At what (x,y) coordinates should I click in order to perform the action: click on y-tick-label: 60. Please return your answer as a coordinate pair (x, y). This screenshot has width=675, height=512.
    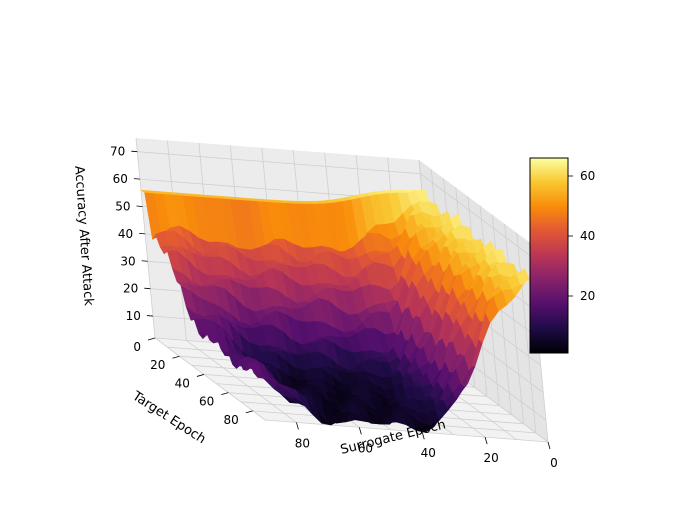
    Looking at the image, I should click on (206, 402).